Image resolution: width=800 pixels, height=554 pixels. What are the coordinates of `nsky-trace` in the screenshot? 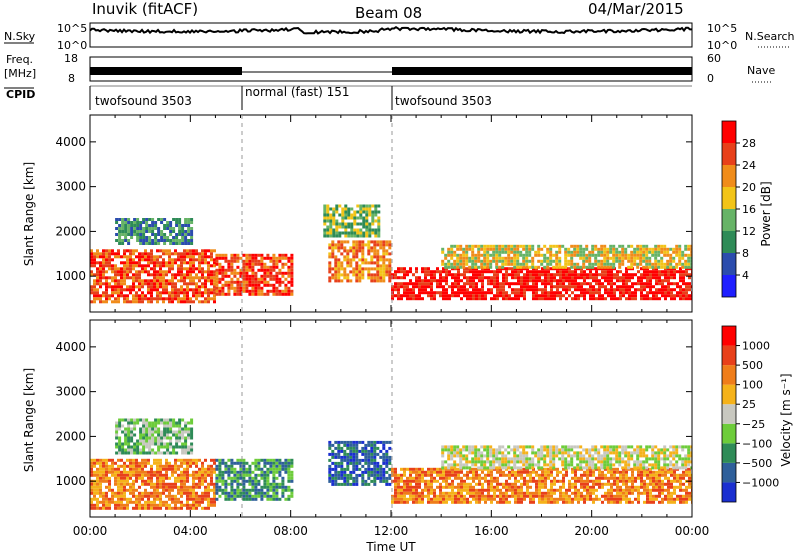 It's located at (390, 30).